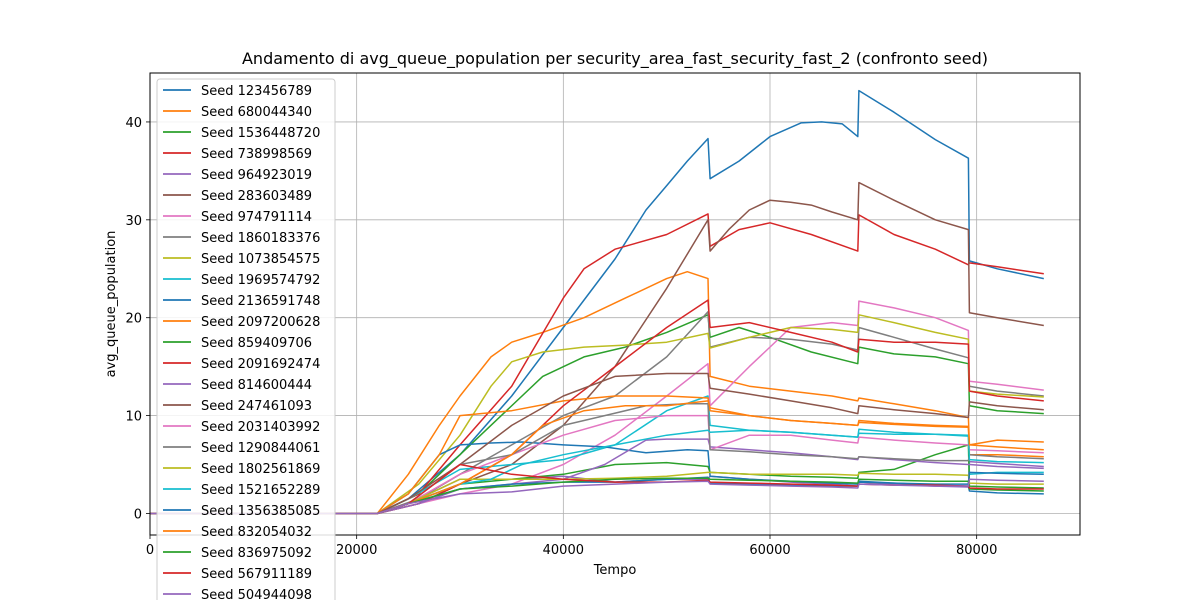 This screenshot has height=600, width=1200. I want to click on legend-entry: Seed 964923019, so click(256, 175).